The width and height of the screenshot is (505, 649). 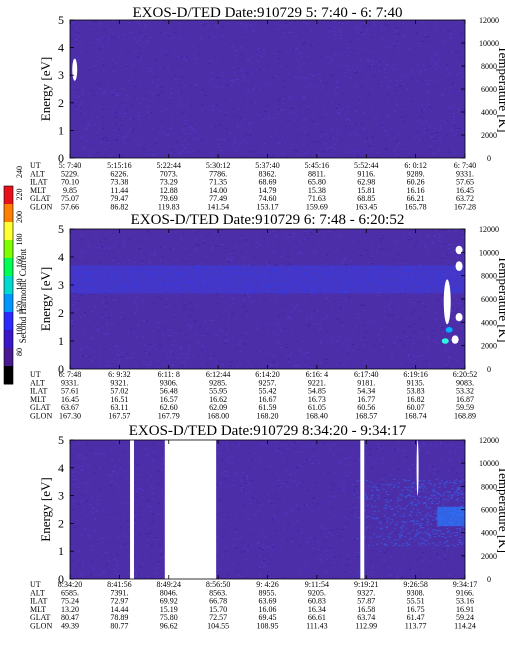 What do you see at coordinates (169, 382) in the screenshot?
I see `ephemeris-value: 9306.` at bounding box center [169, 382].